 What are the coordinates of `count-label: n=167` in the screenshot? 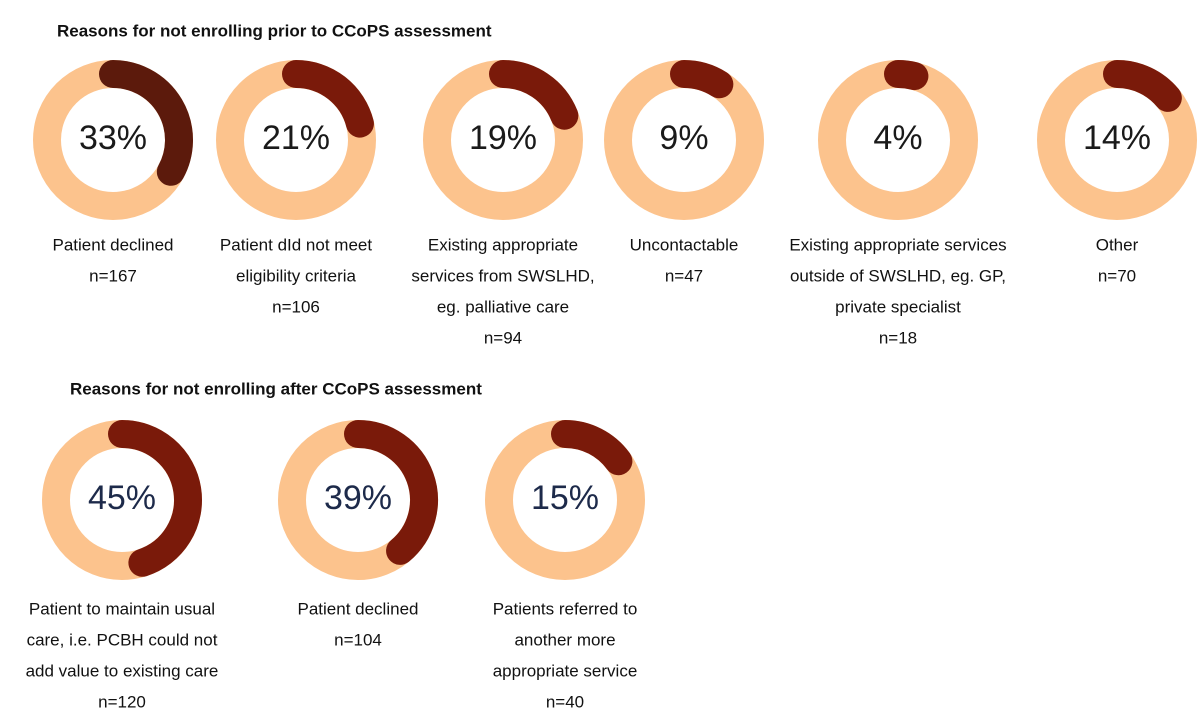 It's located at (113, 275).